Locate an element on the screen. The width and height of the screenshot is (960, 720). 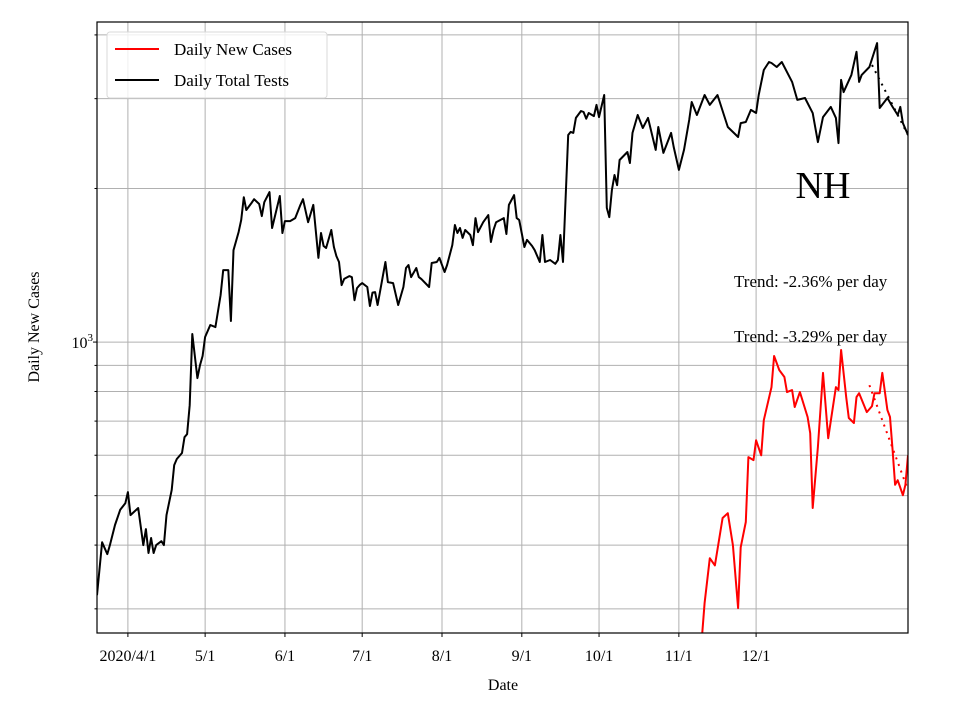
legend-label-cases: Daily New Cases is located at coordinates (233, 49).